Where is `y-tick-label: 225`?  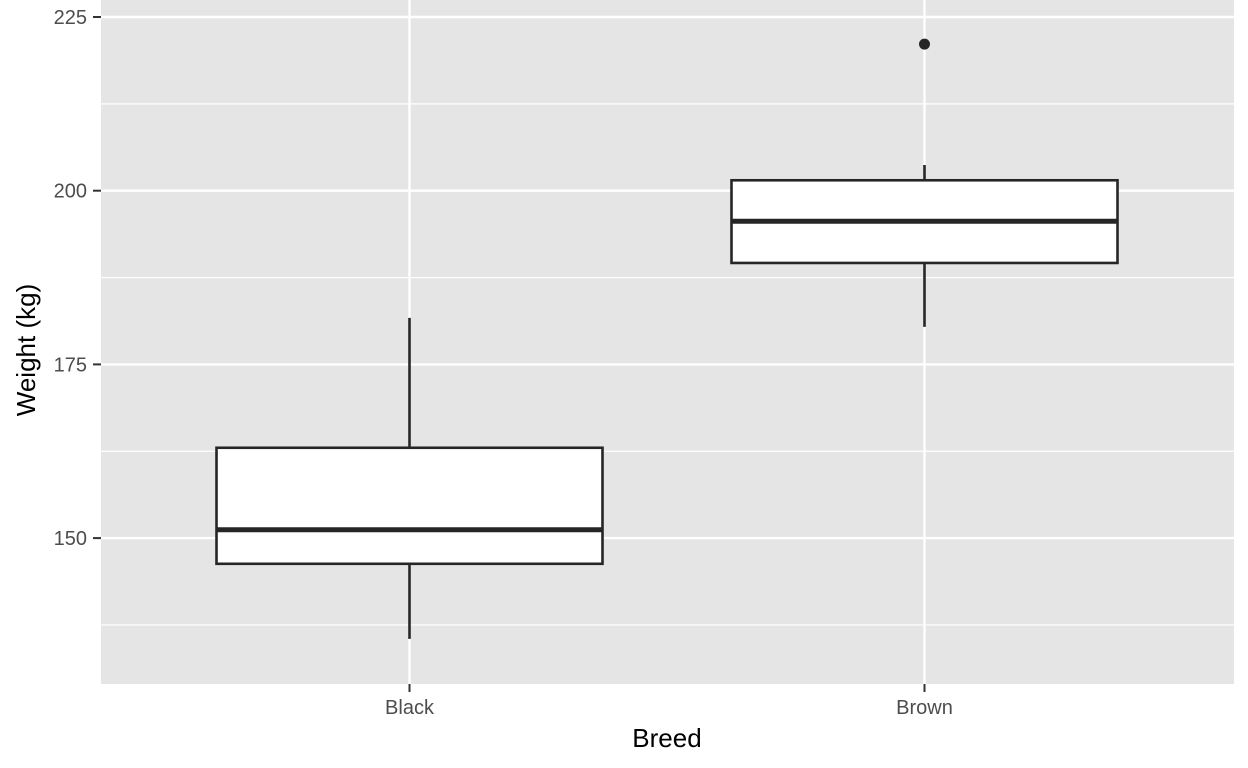
y-tick-label: 225 is located at coordinates (70, 18).